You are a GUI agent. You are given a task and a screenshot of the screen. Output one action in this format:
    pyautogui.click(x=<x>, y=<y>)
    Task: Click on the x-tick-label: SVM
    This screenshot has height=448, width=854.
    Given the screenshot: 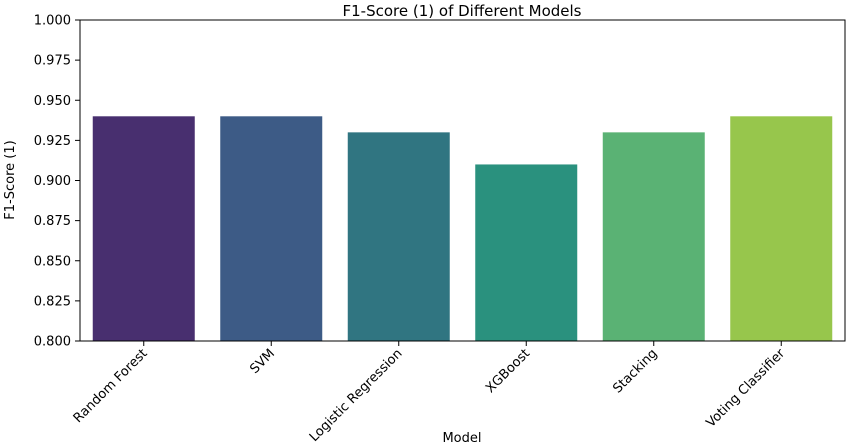 What is the action you would take?
    pyautogui.click(x=262, y=361)
    